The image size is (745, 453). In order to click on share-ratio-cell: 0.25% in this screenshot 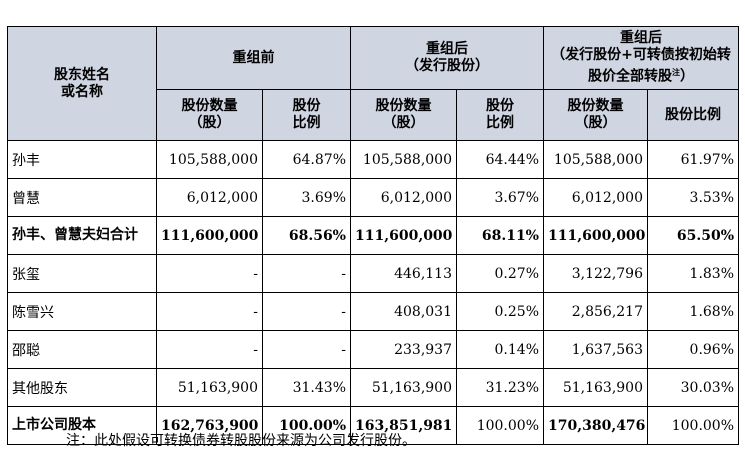, I will do `click(500, 311)`.